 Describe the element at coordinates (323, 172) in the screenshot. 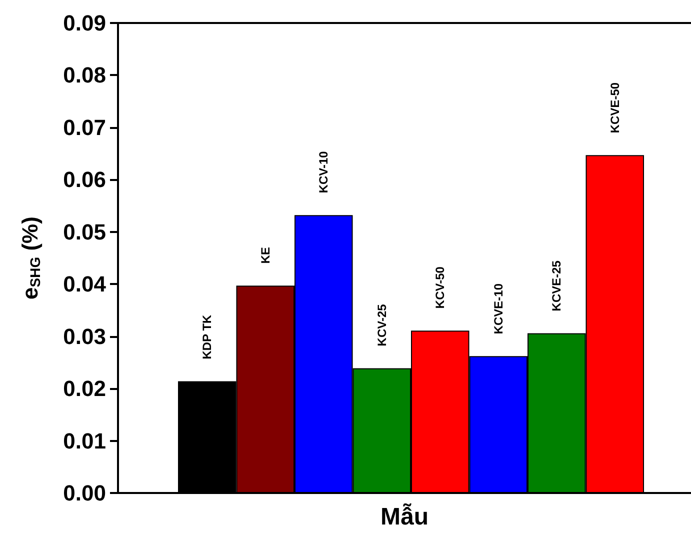

I see `x-tick-label: KCV-10` at that location.